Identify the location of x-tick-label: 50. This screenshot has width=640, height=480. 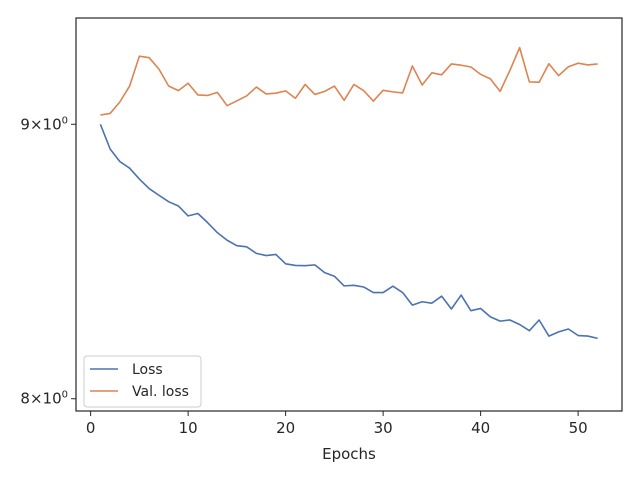
(578, 428).